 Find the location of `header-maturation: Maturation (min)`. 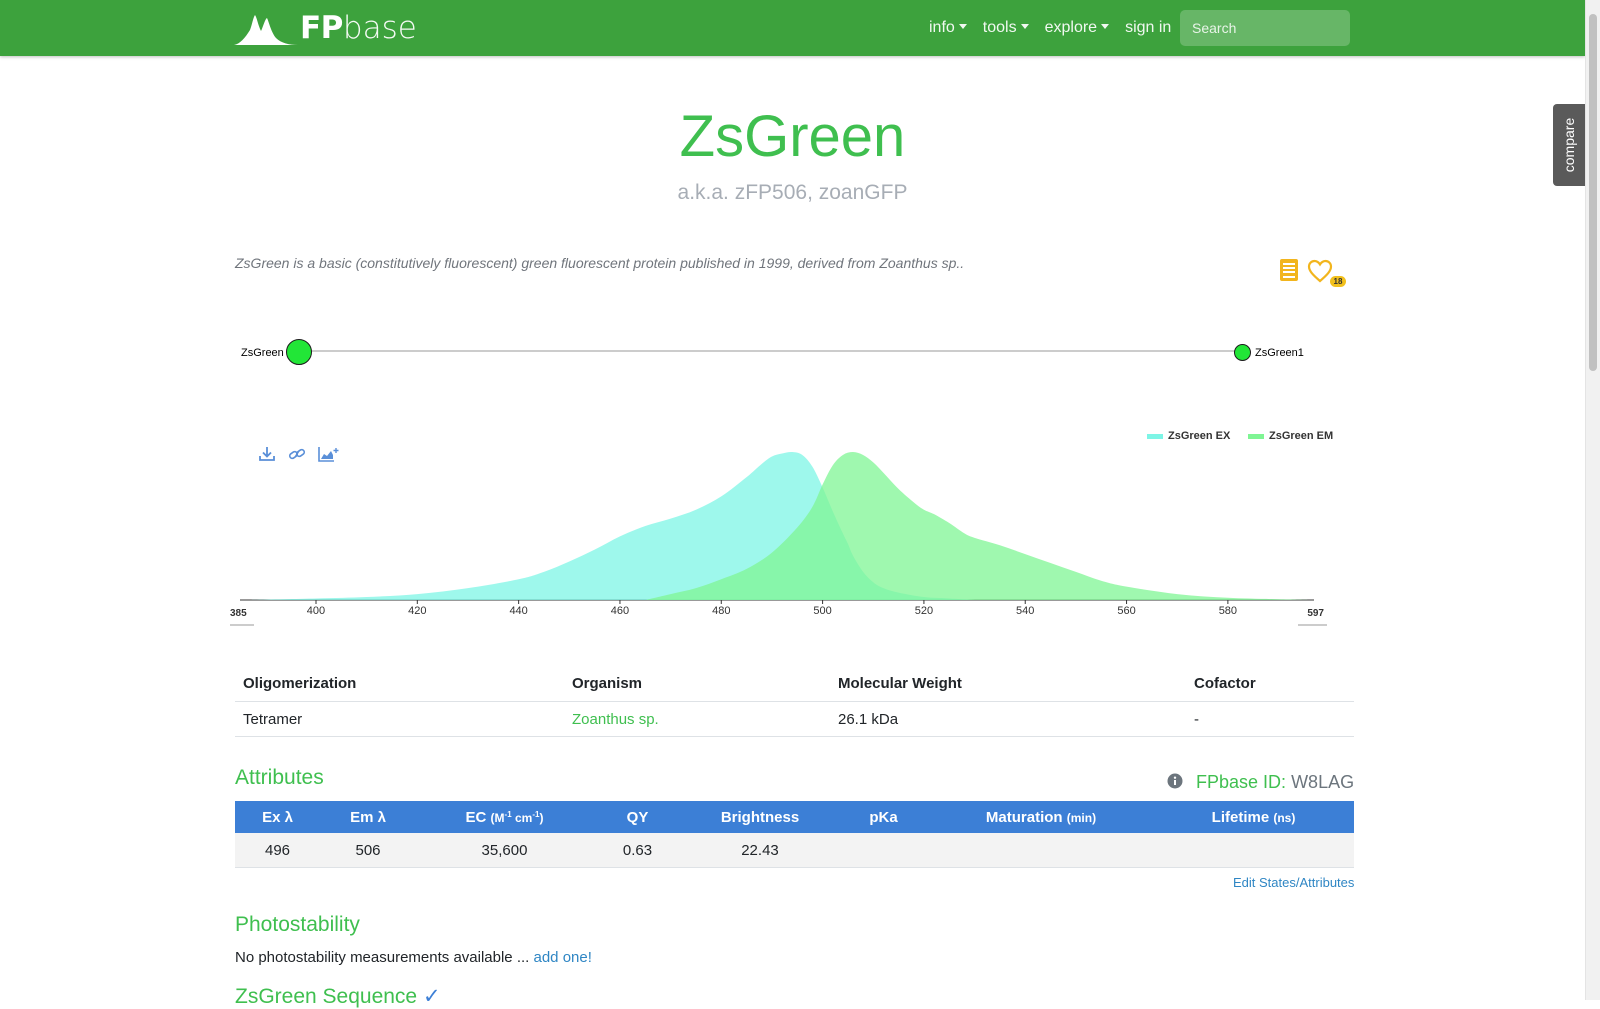

header-maturation: Maturation (min) is located at coordinates (1041, 817).